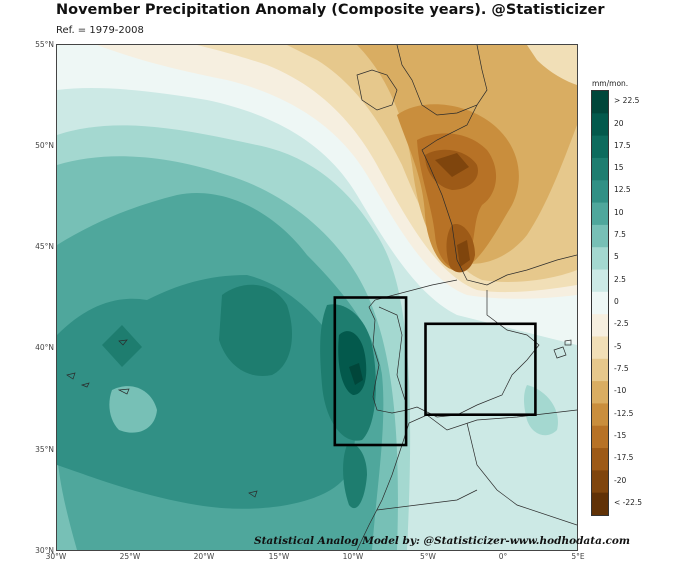 This screenshot has height=566, width=680. I want to click on lon-label-10w: 10°W, so click(353, 556).